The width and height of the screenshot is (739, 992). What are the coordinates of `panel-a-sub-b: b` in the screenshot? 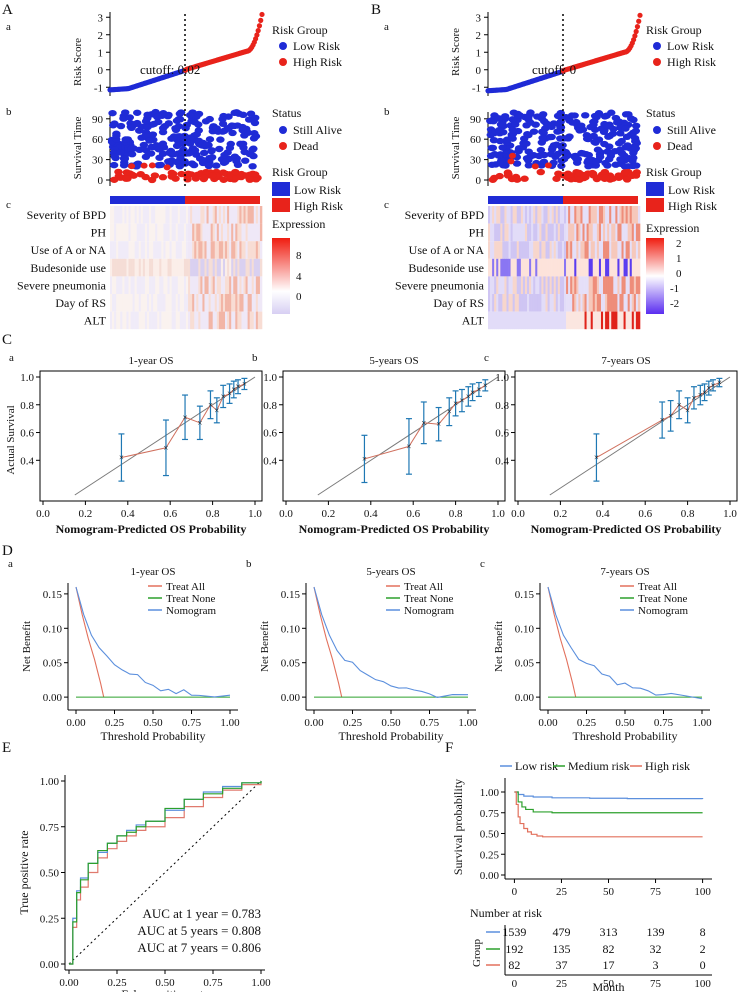 It's located at (9, 112).